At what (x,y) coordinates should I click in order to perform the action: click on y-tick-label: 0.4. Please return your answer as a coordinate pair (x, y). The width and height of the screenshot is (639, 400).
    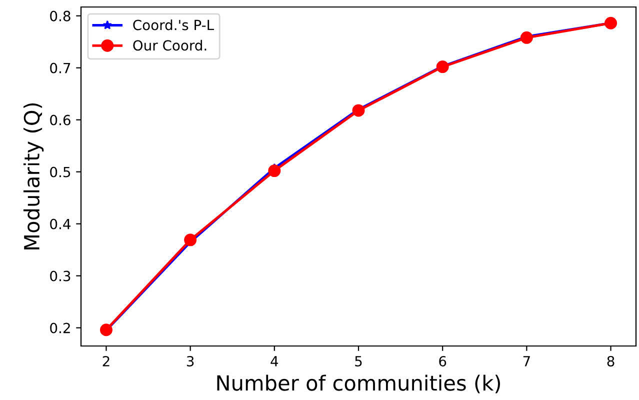
    Looking at the image, I should click on (60, 224).